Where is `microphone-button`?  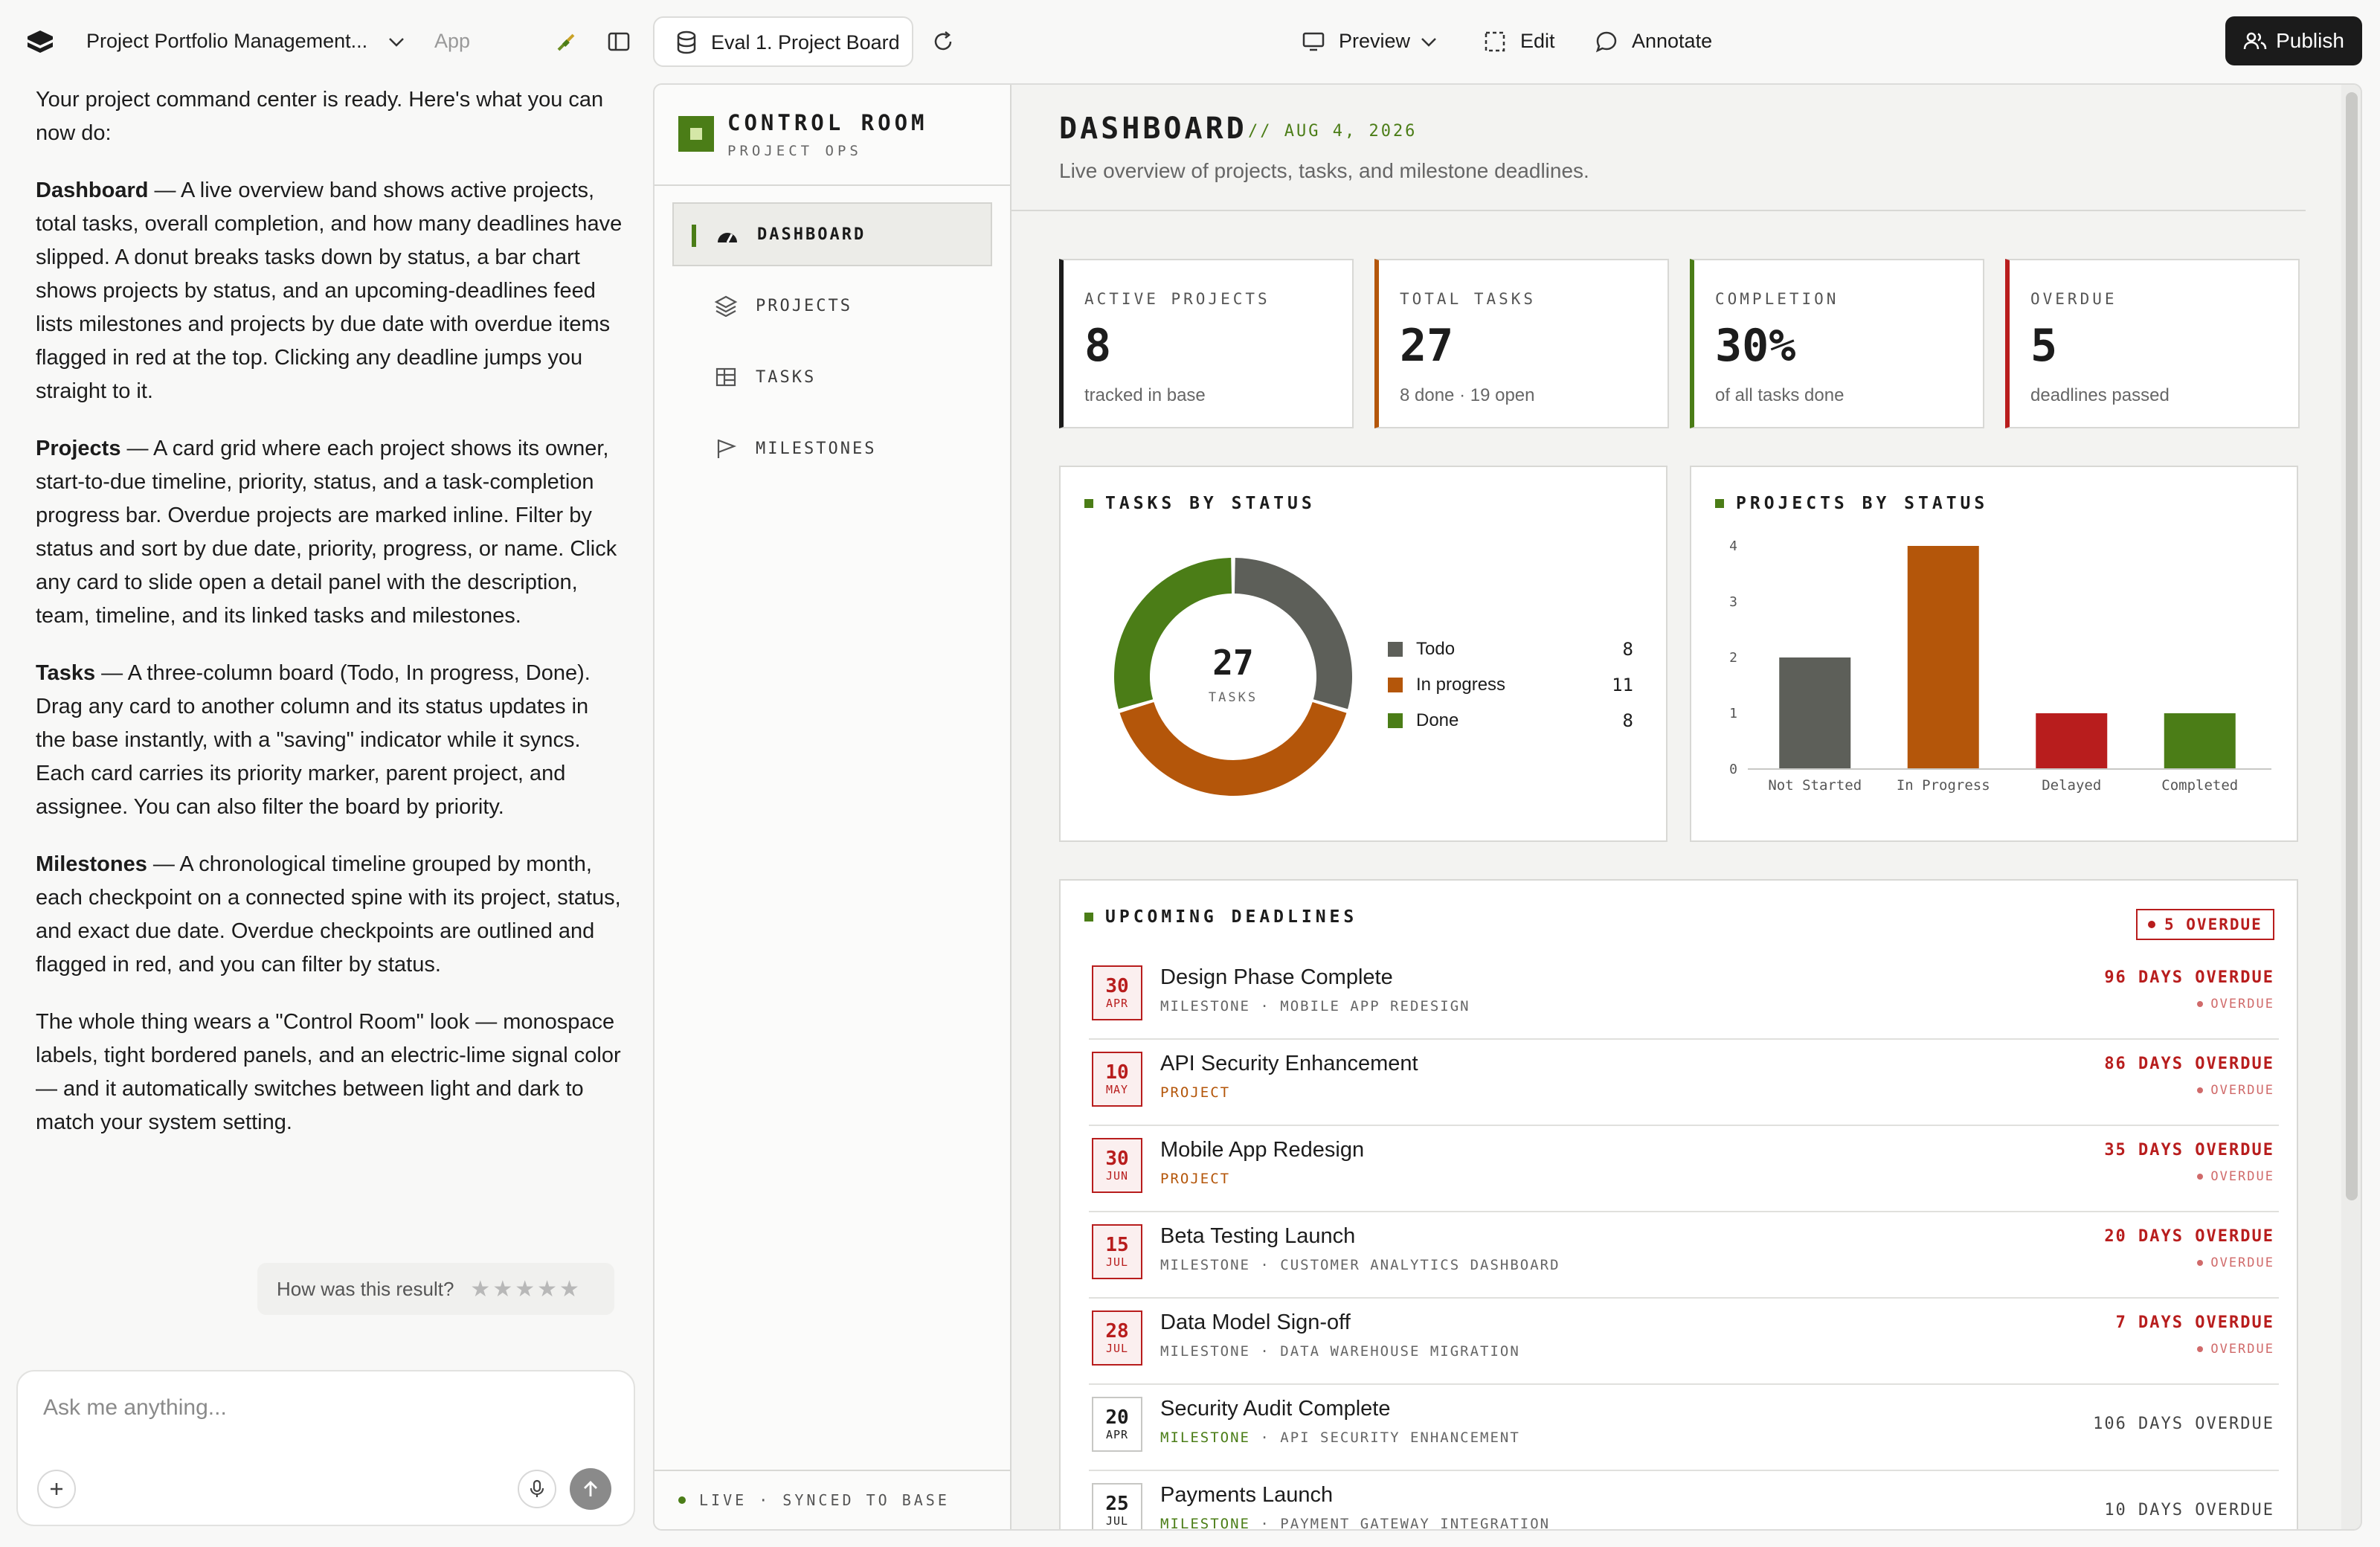
microphone-button is located at coordinates (537, 1489).